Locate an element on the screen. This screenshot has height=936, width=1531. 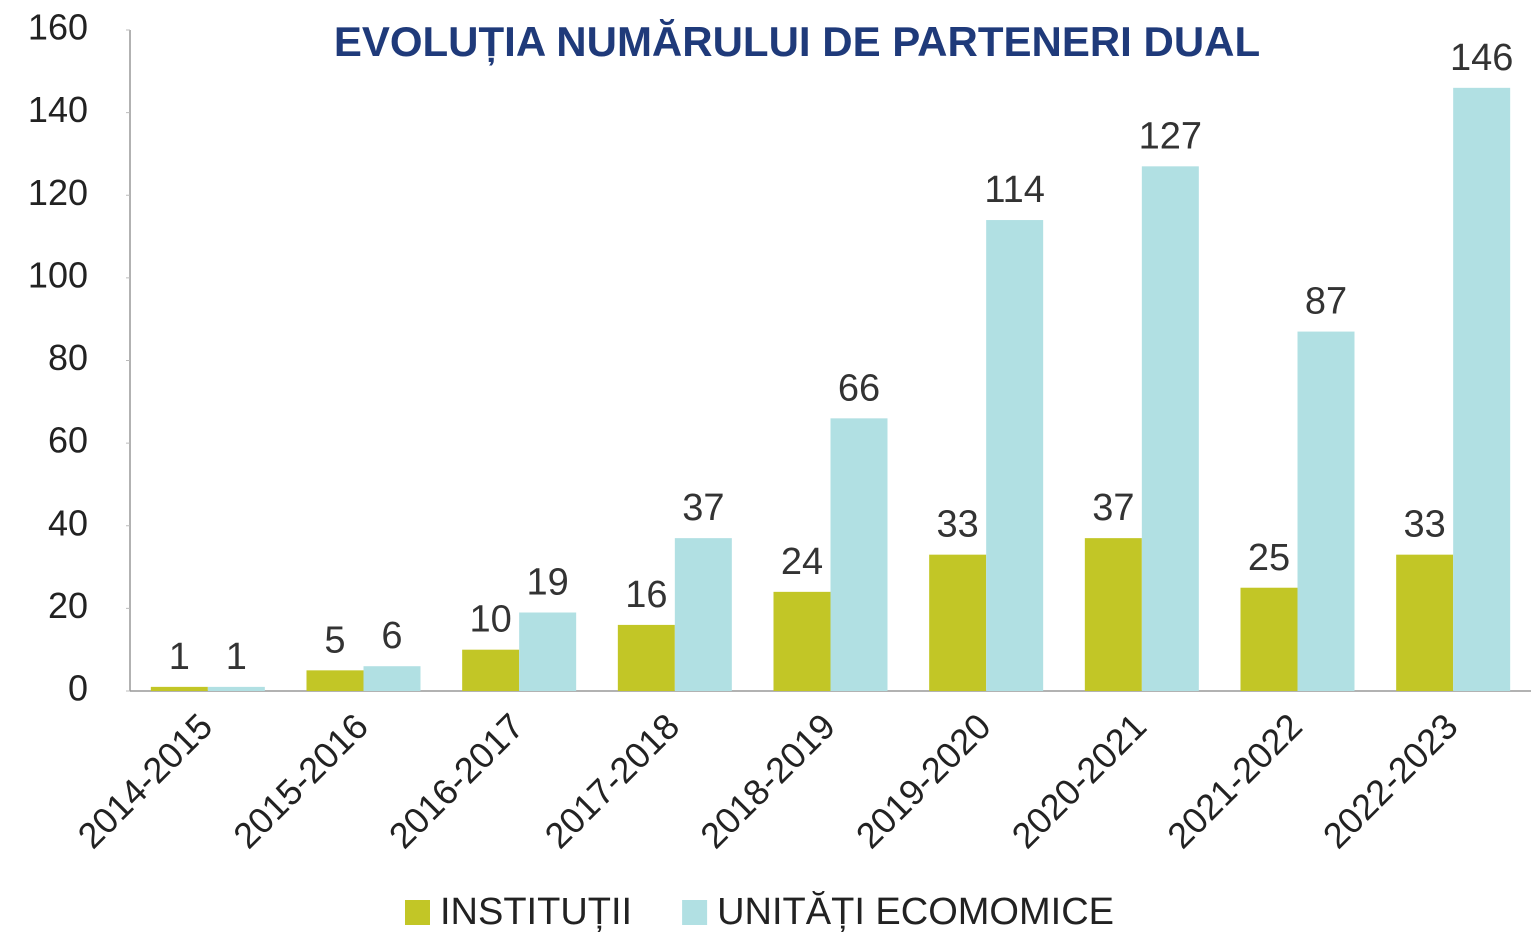
data-label: 127 is located at coordinates (1170, 136).